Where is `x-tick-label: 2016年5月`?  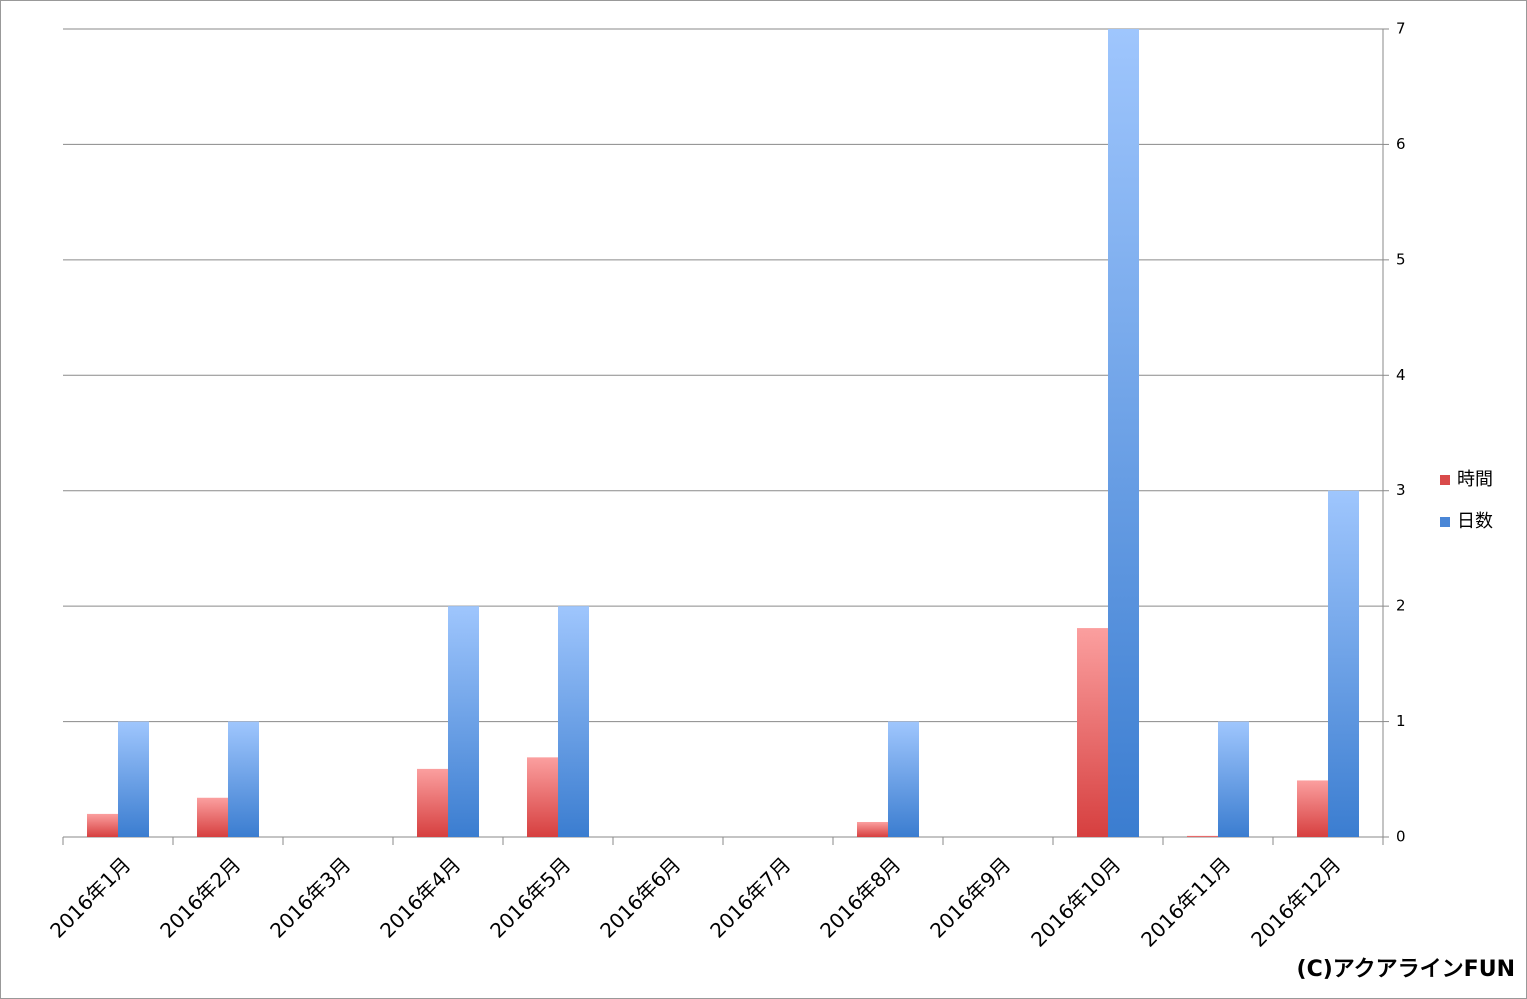 x-tick-label: 2016年5月 is located at coordinates (530, 897).